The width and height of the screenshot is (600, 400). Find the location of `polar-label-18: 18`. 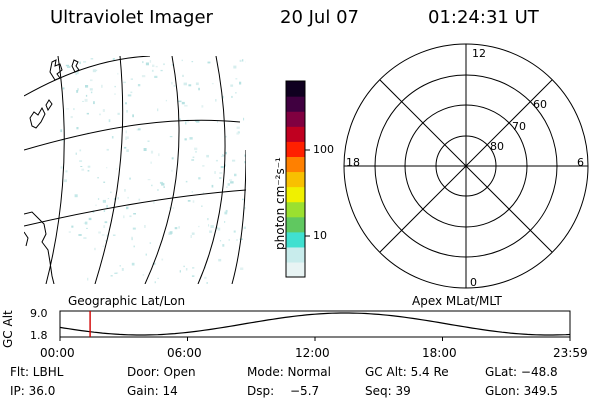

polar-label-18: 18 is located at coordinates (353, 162).